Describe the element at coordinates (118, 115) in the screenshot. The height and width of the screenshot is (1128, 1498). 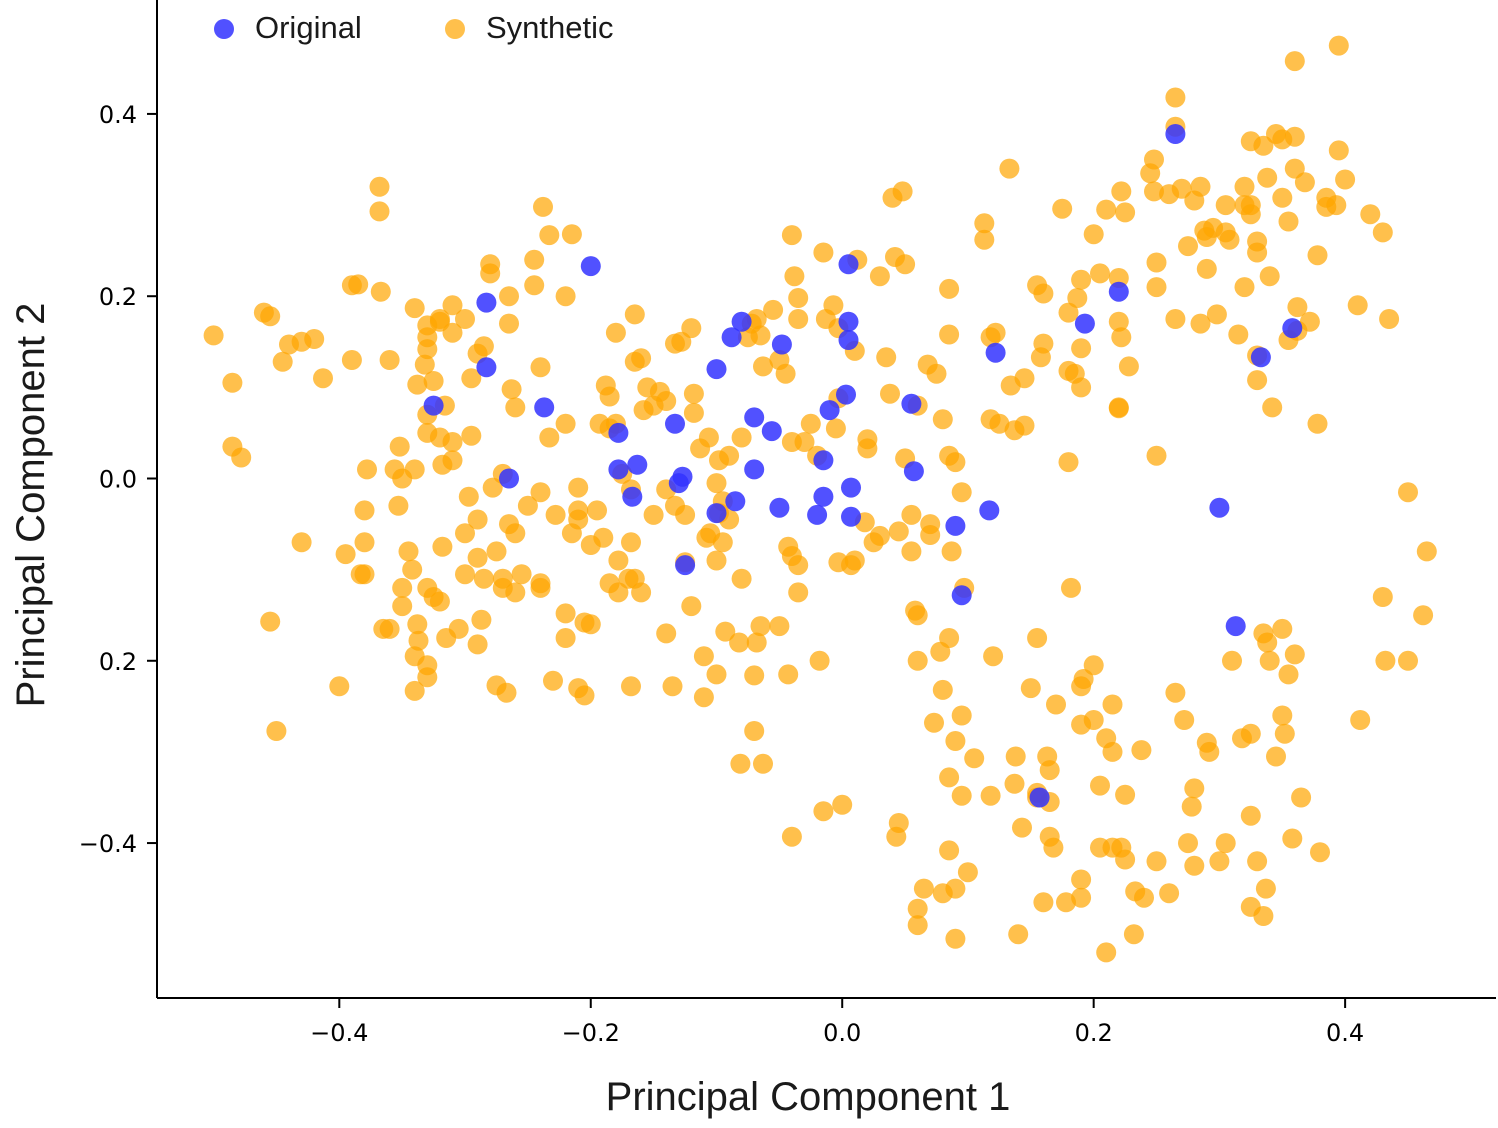
I see `y-tick-label: 0.4` at that location.